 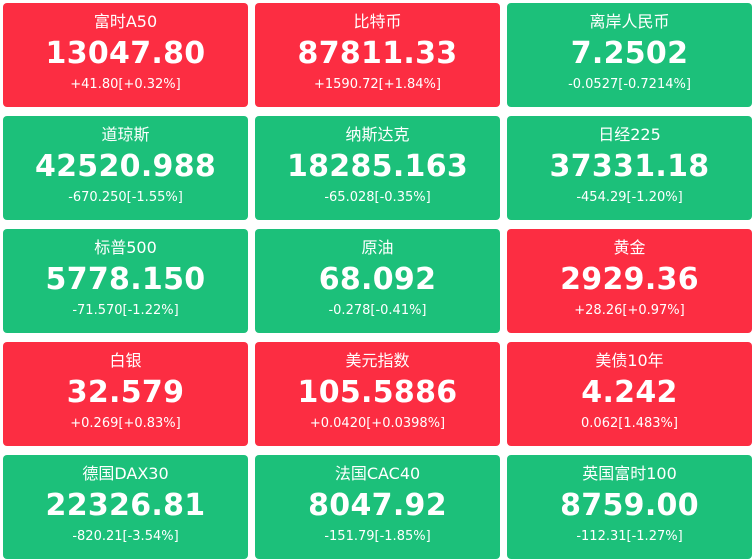 I want to click on quote-change: +41.80[+0.32%], so click(x=125, y=84).